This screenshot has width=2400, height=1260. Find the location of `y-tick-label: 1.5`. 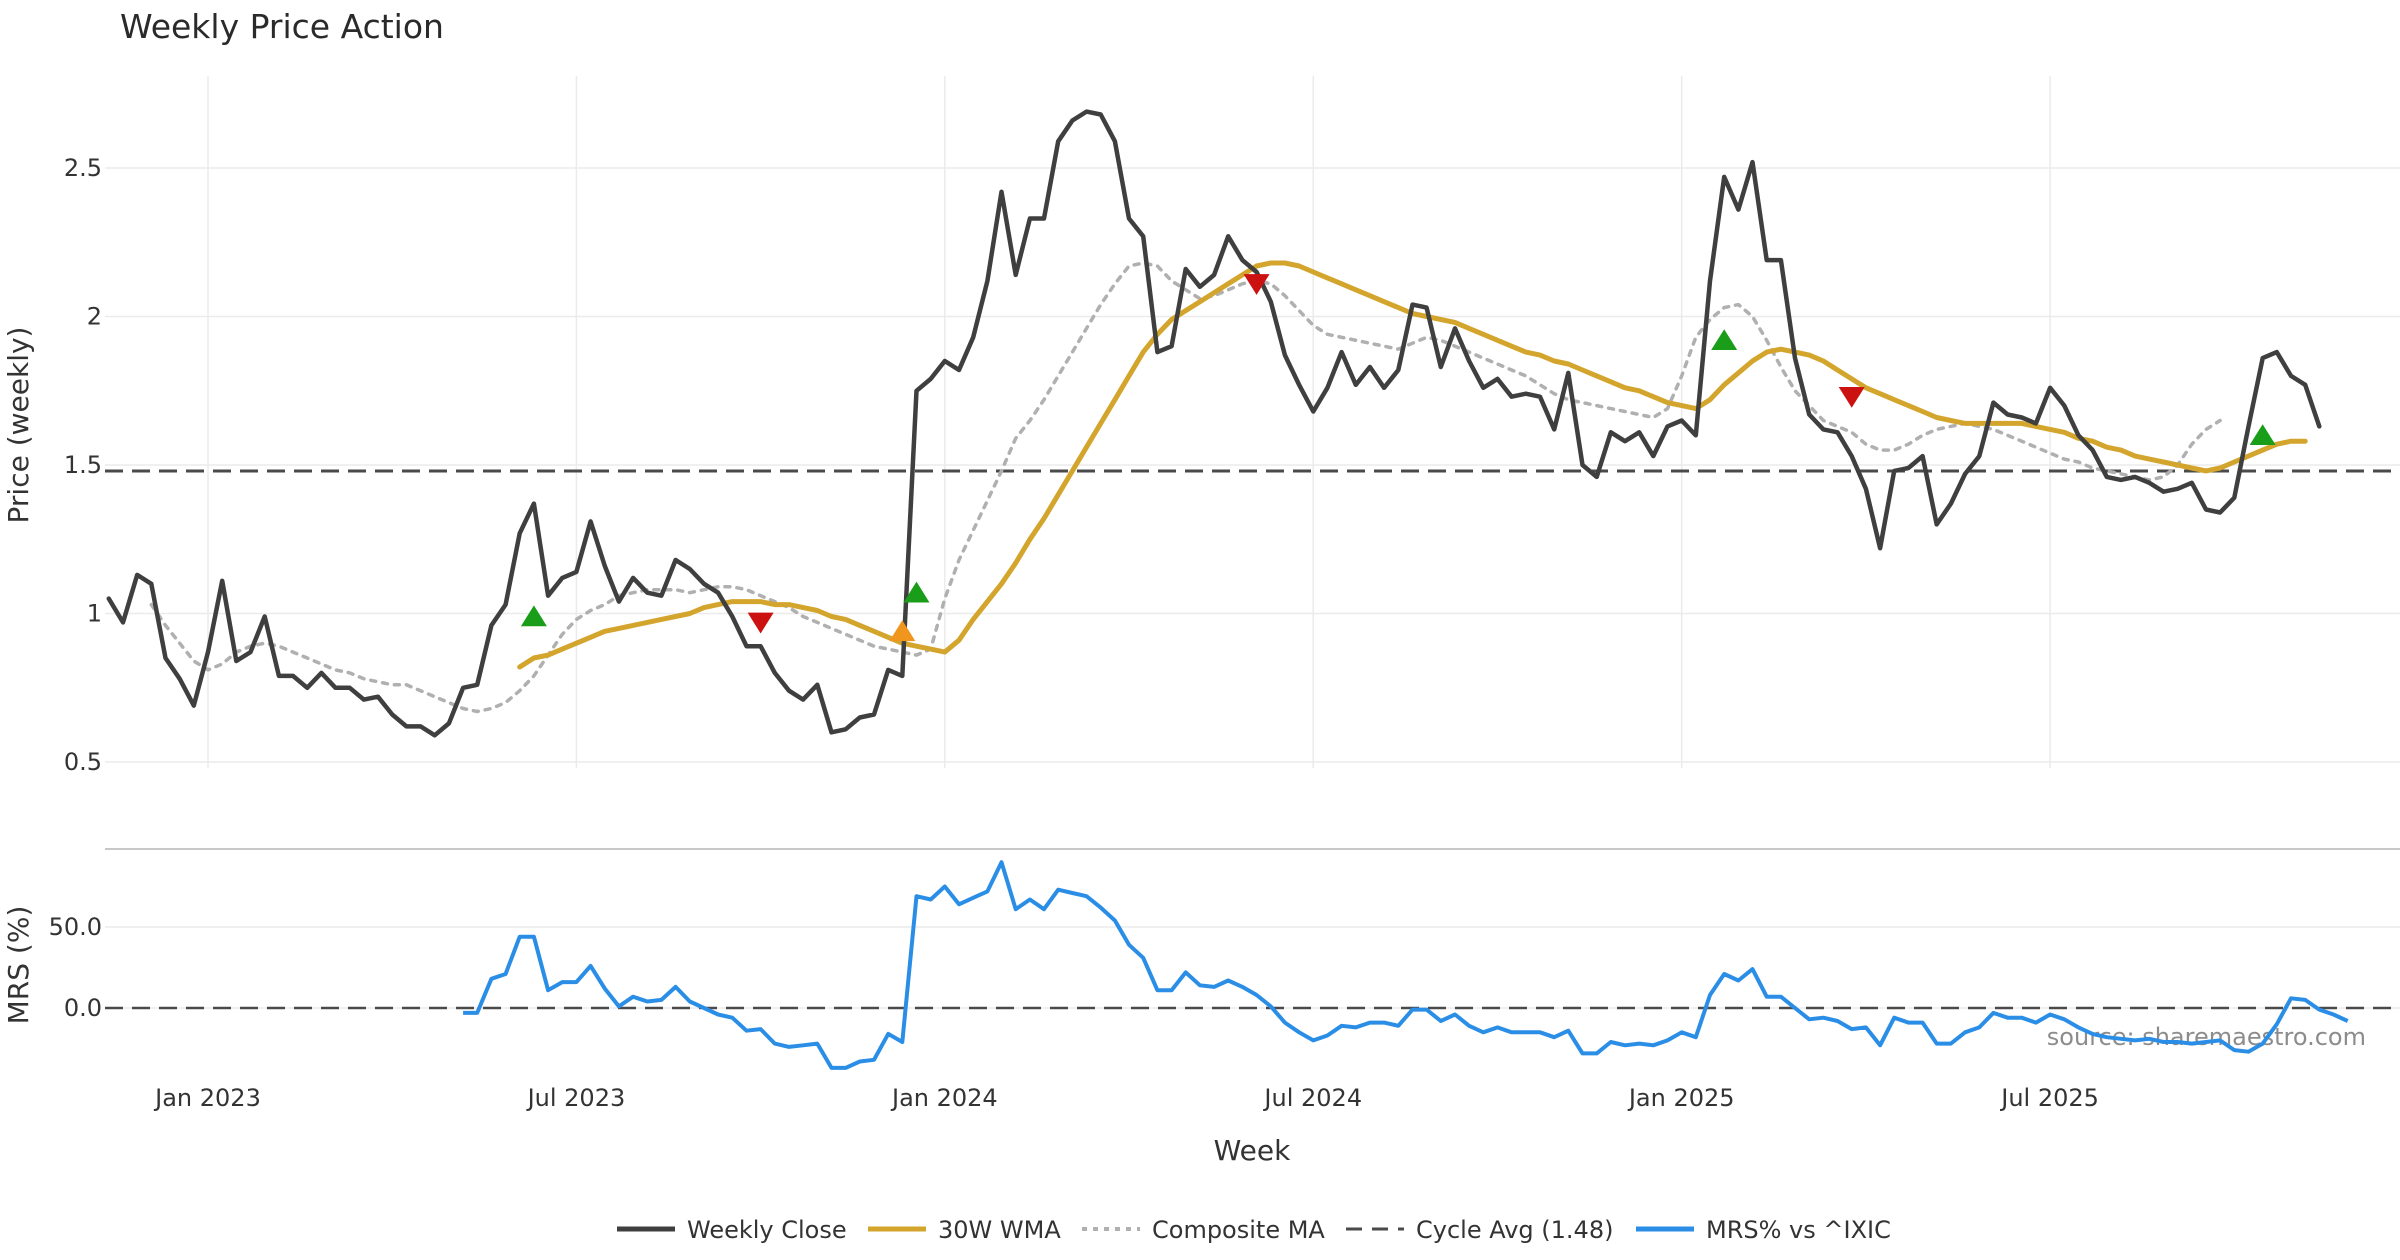

y-tick-label: 1.5 is located at coordinates (83, 465).